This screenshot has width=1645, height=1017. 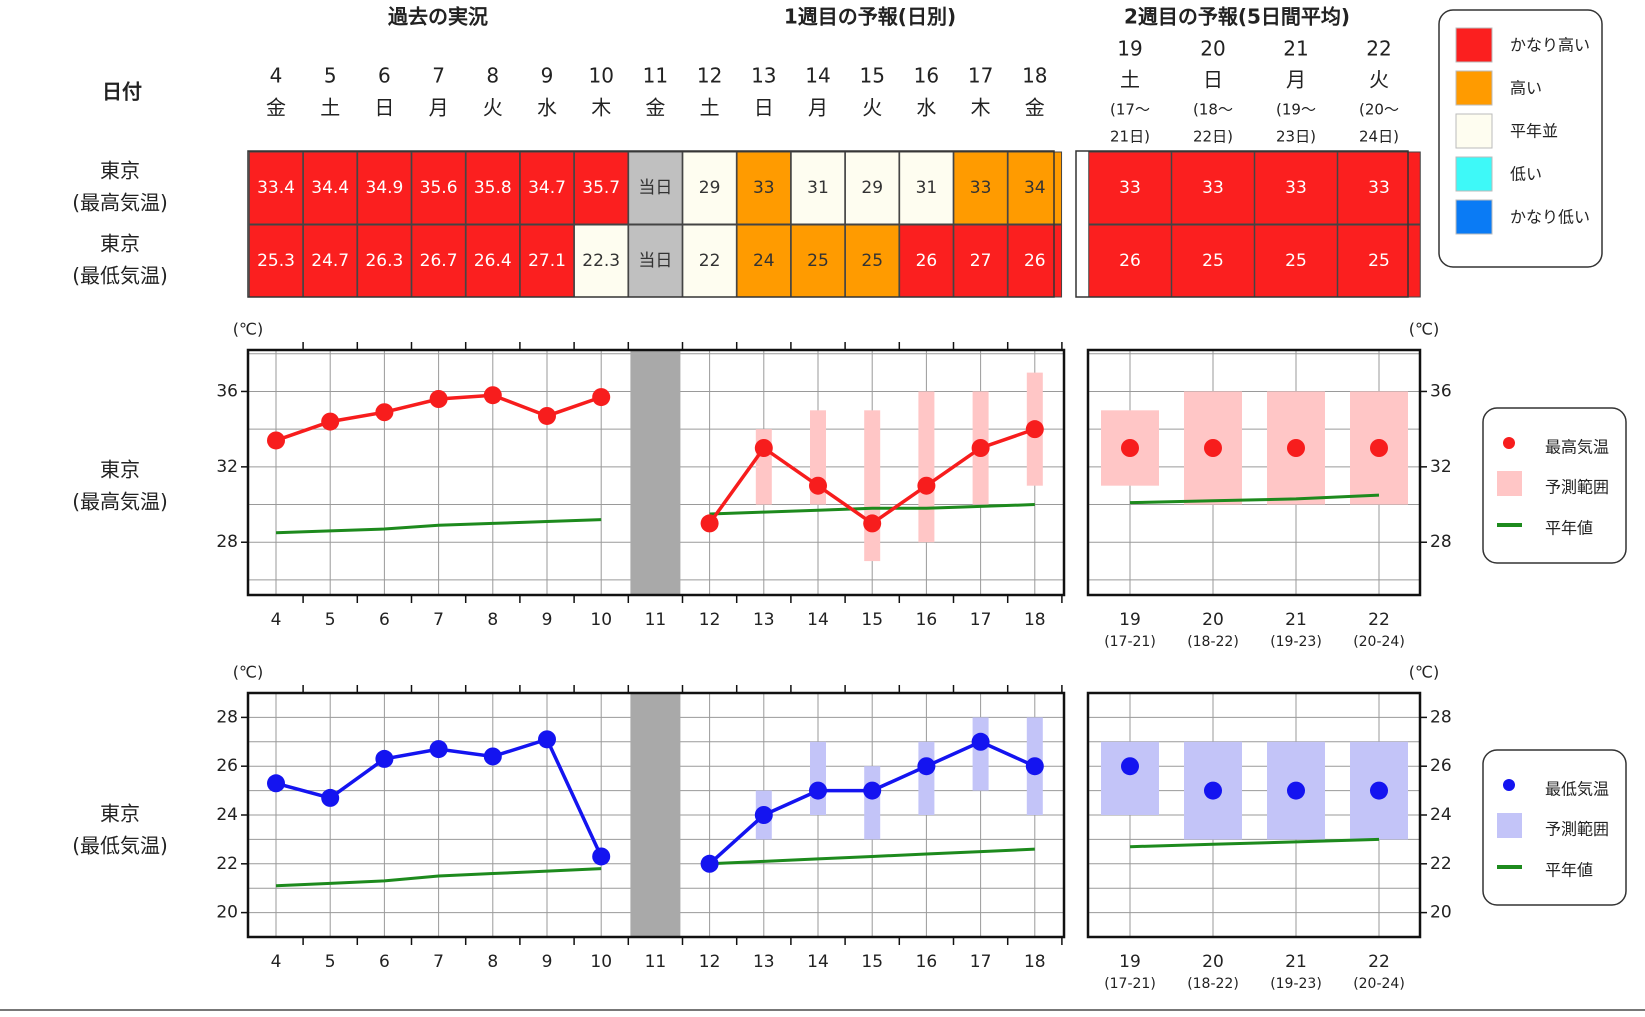 What do you see at coordinates (818, 108) in the screenshot?
I see `date-header-weekday: 月` at bounding box center [818, 108].